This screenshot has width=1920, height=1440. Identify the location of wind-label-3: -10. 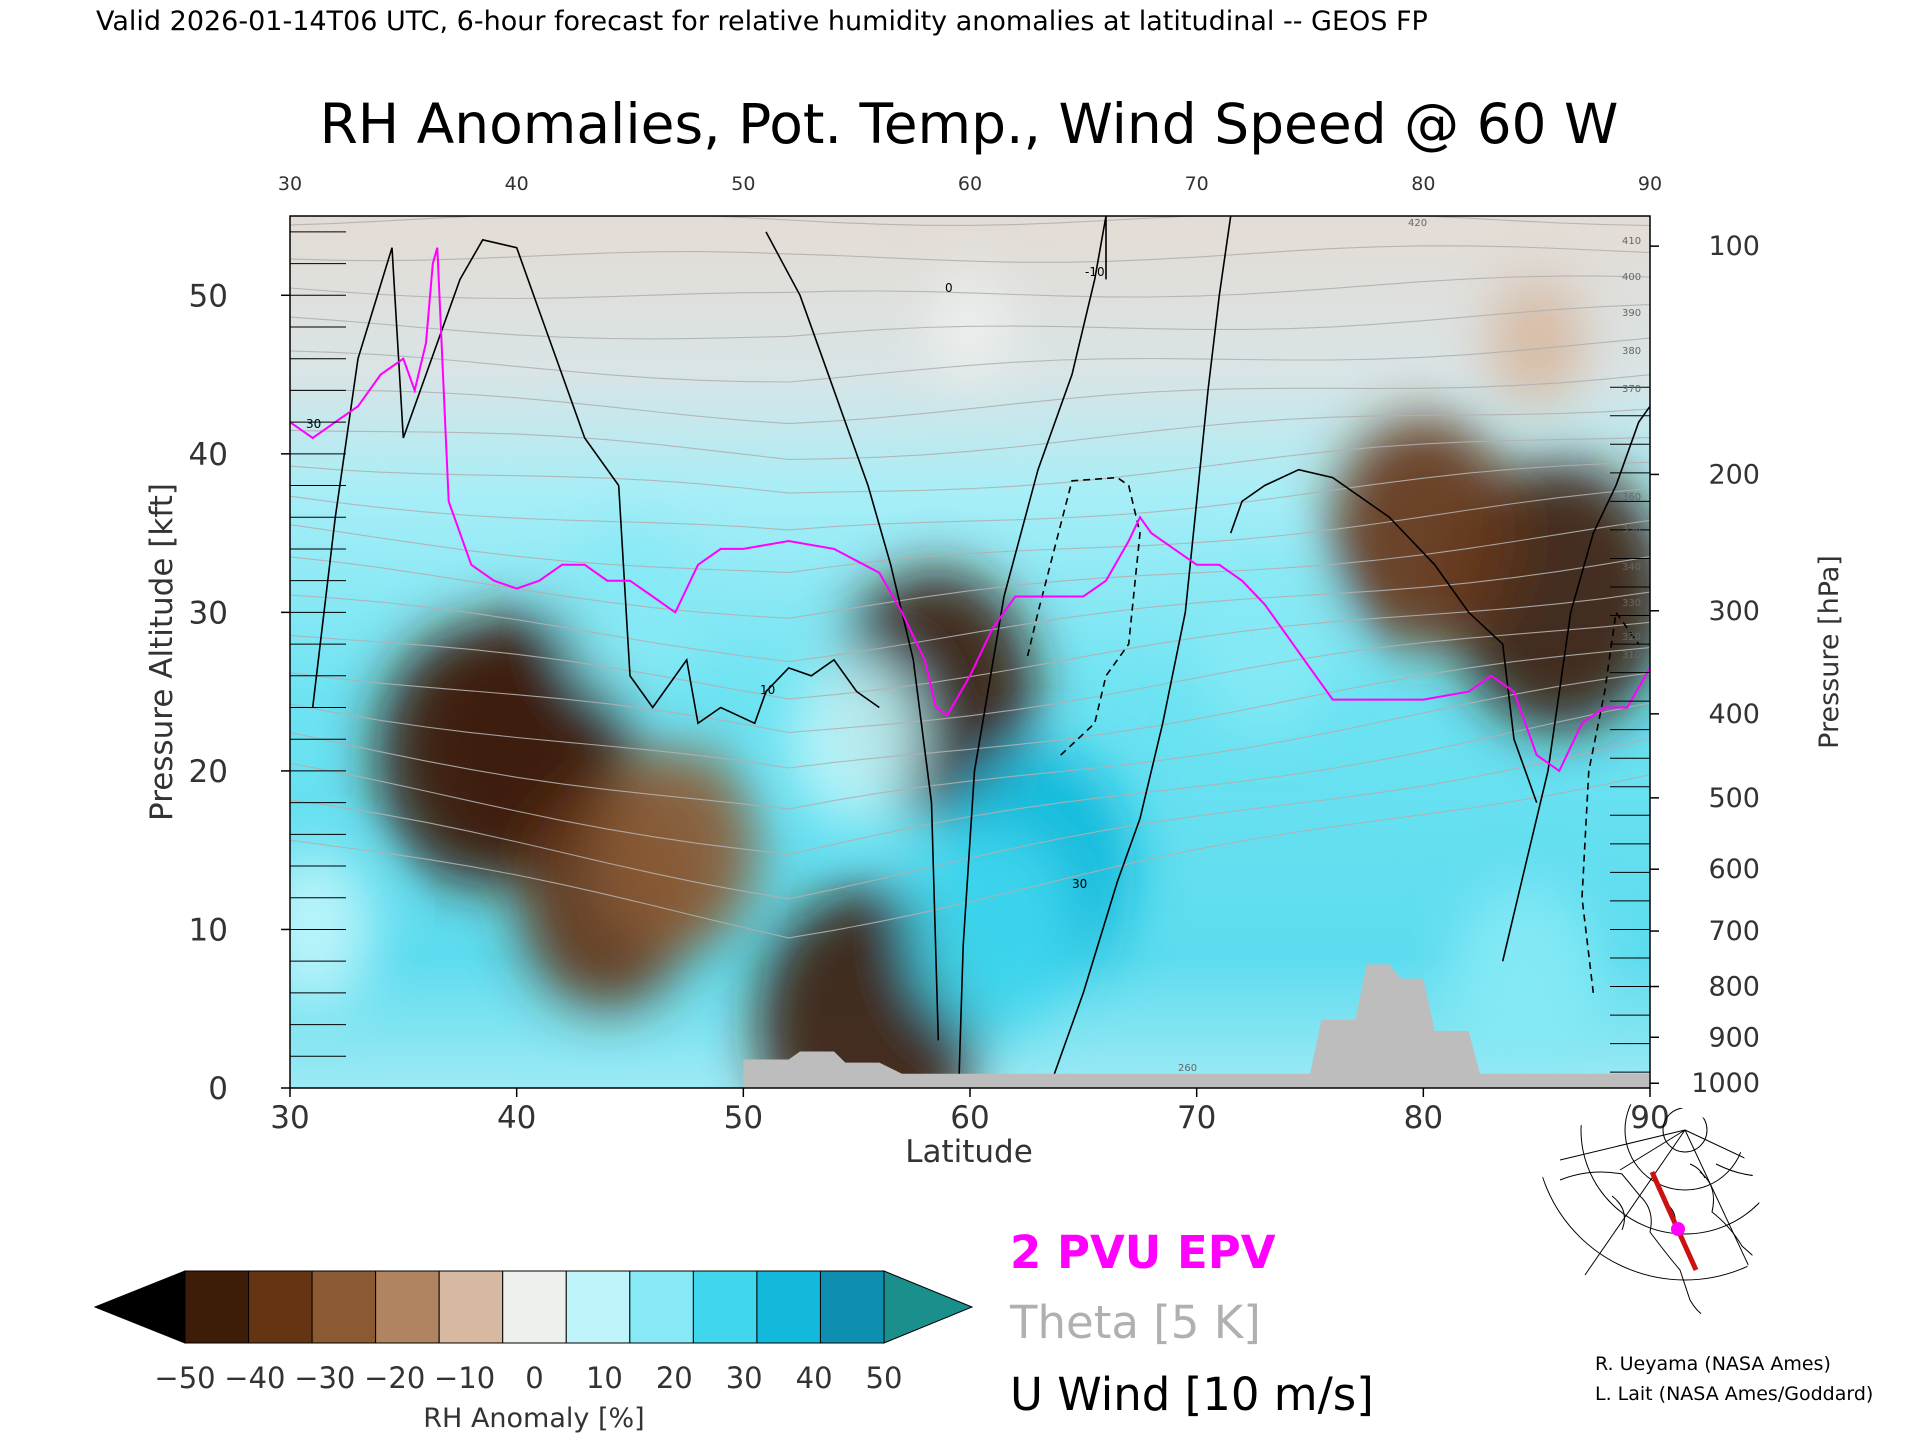
(1095, 272).